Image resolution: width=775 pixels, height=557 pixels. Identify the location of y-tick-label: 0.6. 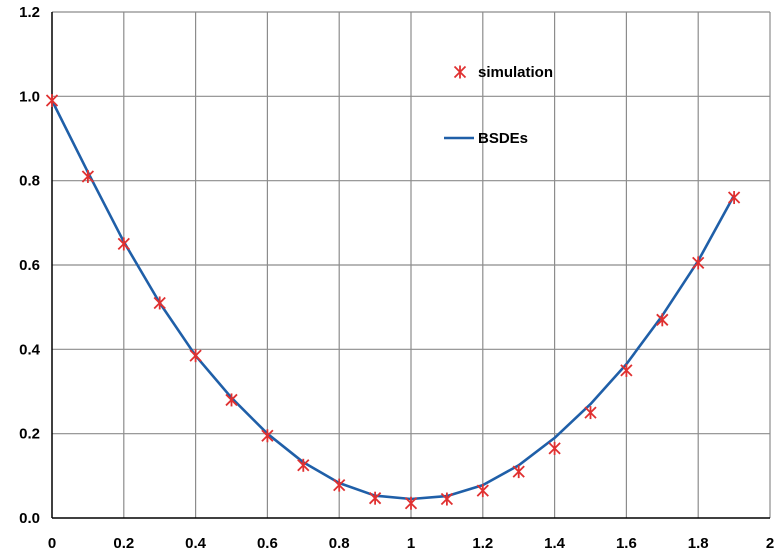
(29, 265).